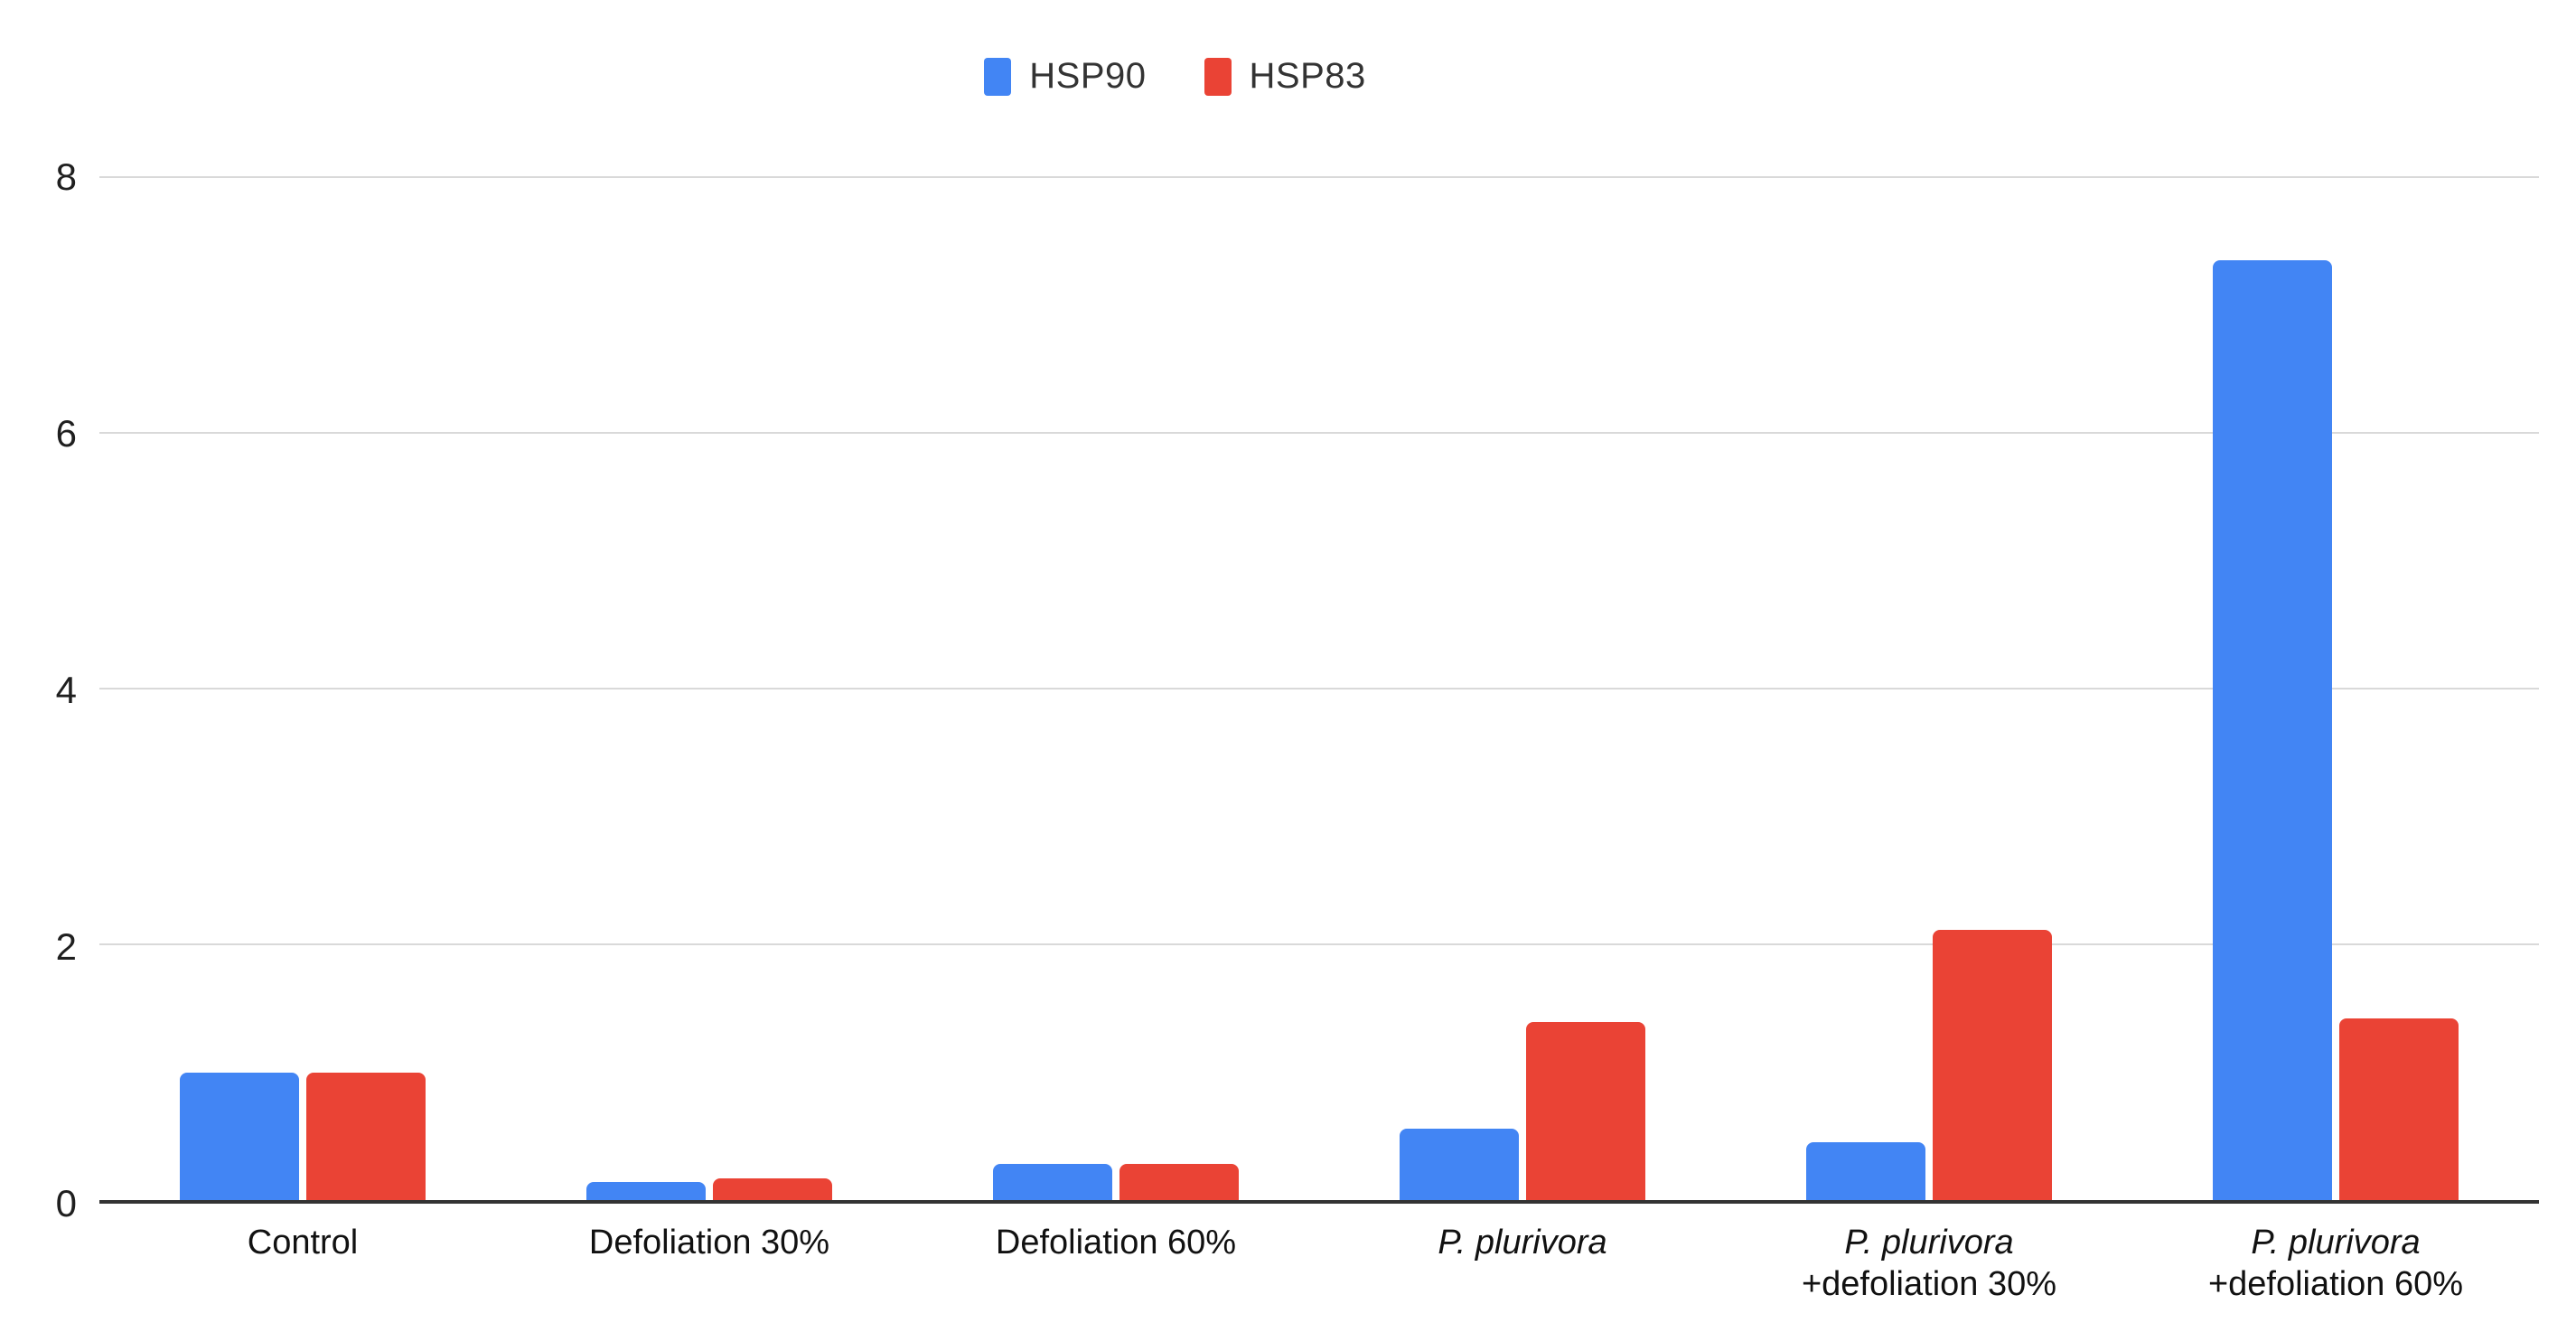 Image resolution: width=2576 pixels, height=1332 pixels. Describe the element at coordinates (1116, 1263) in the screenshot. I see `x-category-label-2: Defoliation 60%` at that location.